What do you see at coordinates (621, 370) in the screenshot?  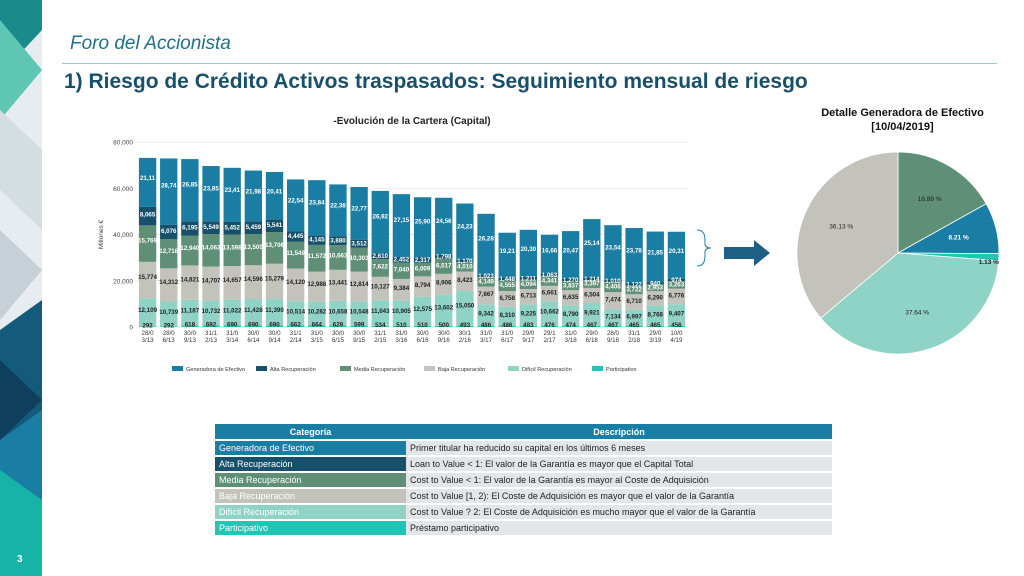 I see `legend-label: Participativo` at bounding box center [621, 370].